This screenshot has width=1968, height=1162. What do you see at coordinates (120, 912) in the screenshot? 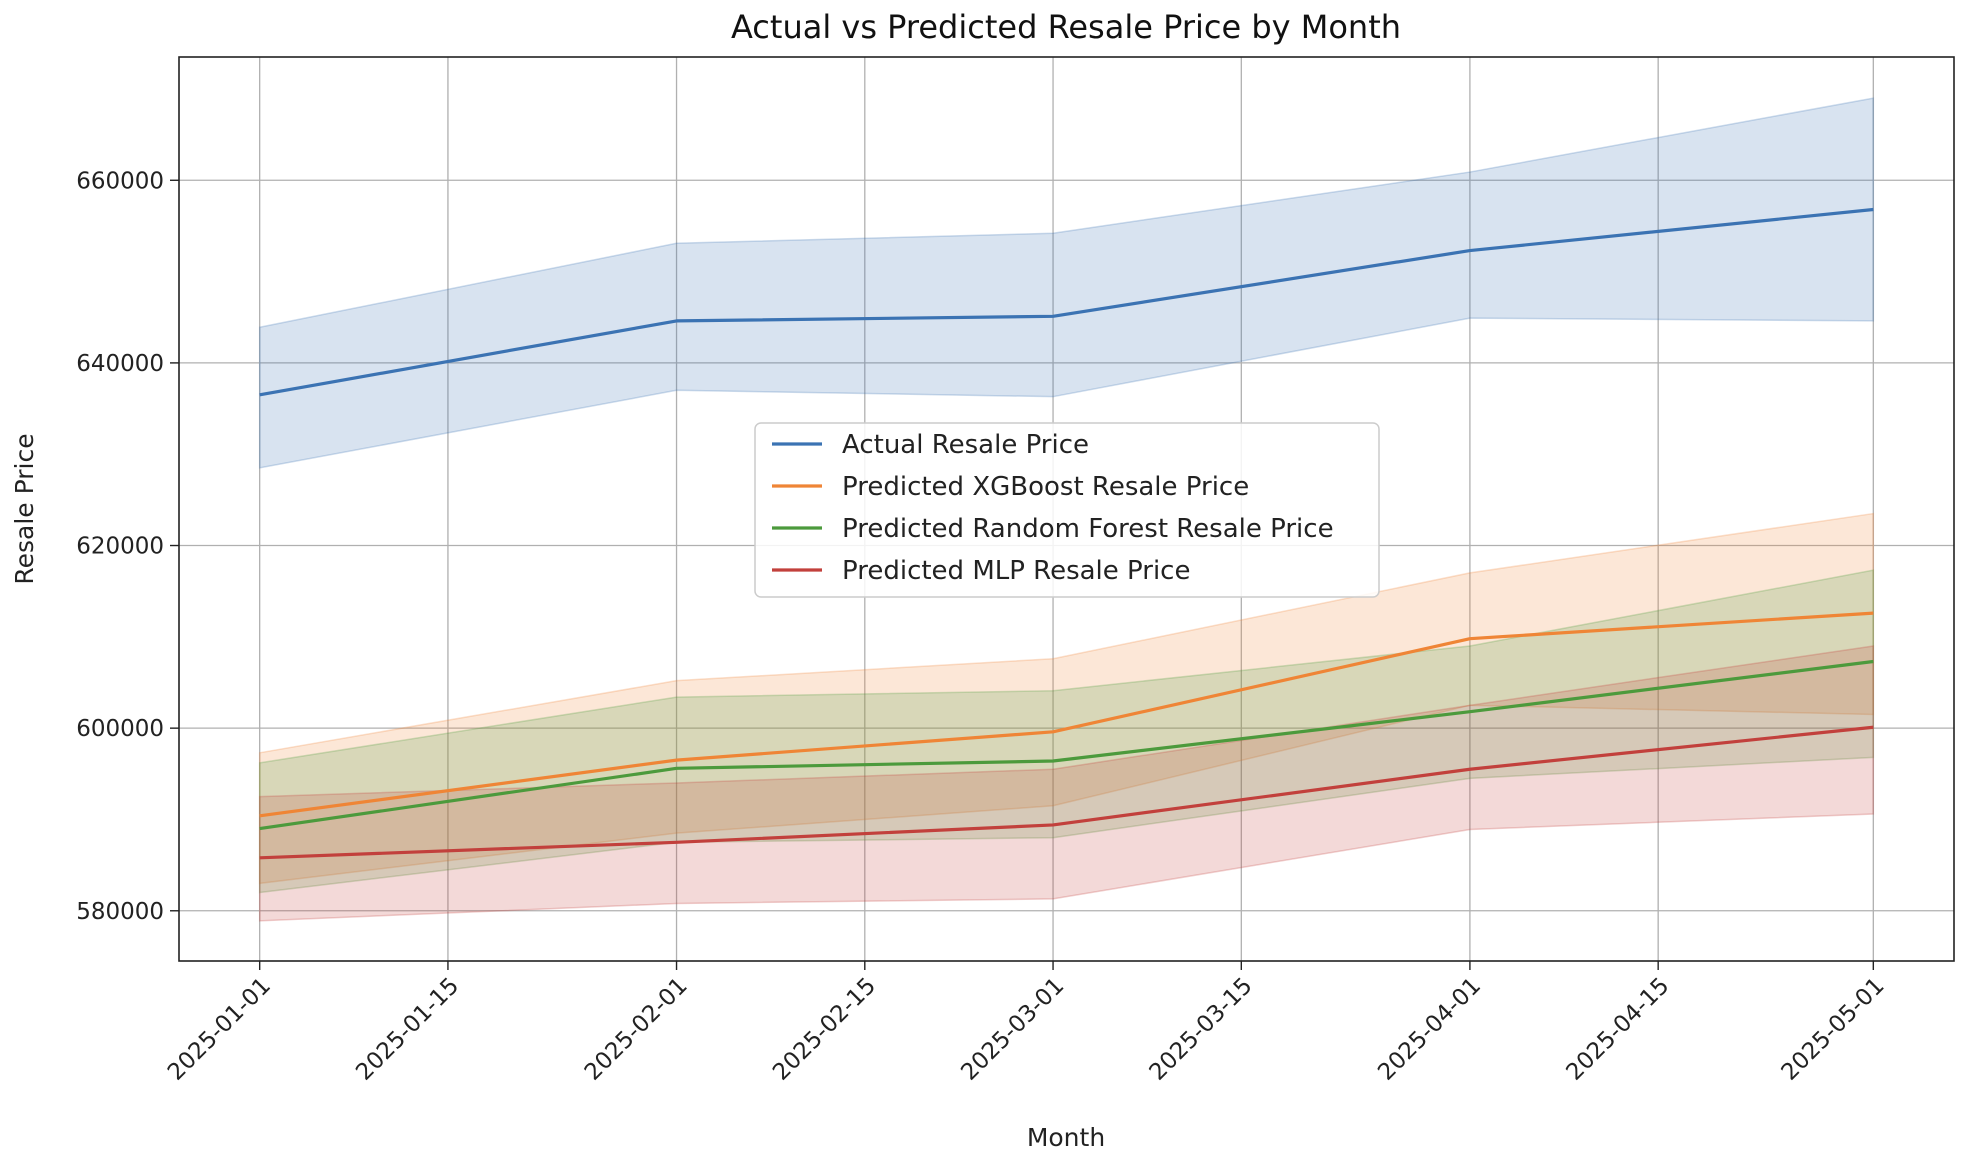
I see `y-tick-label: 580000` at bounding box center [120, 912].